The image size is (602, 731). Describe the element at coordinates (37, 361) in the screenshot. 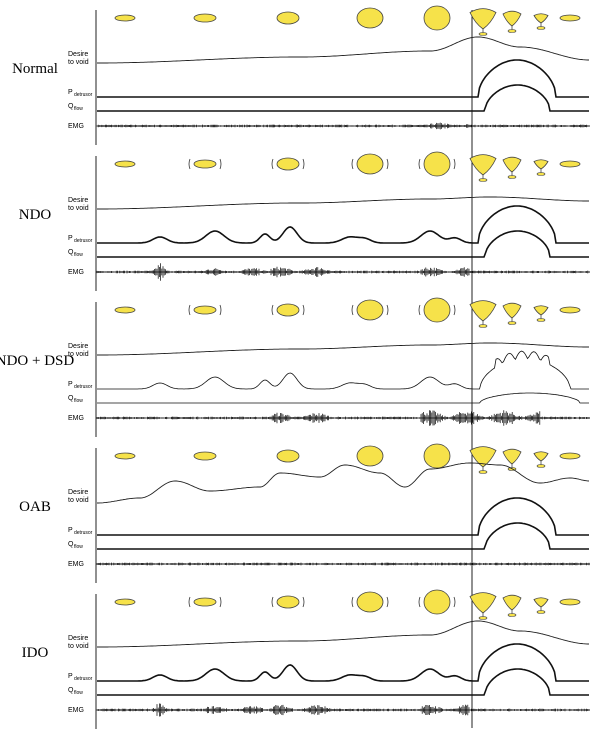

I see `row-label: NDO + DSD` at that location.